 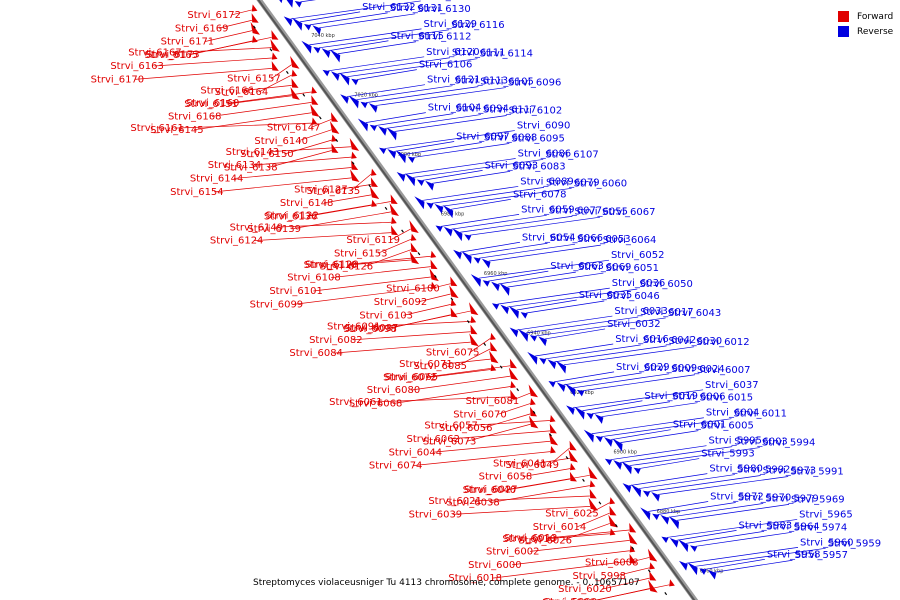 What do you see at coordinates (173, 54) in the screenshot?
I see `forward-gene-label: Strvi_6173` at bounding box center [173, 54].